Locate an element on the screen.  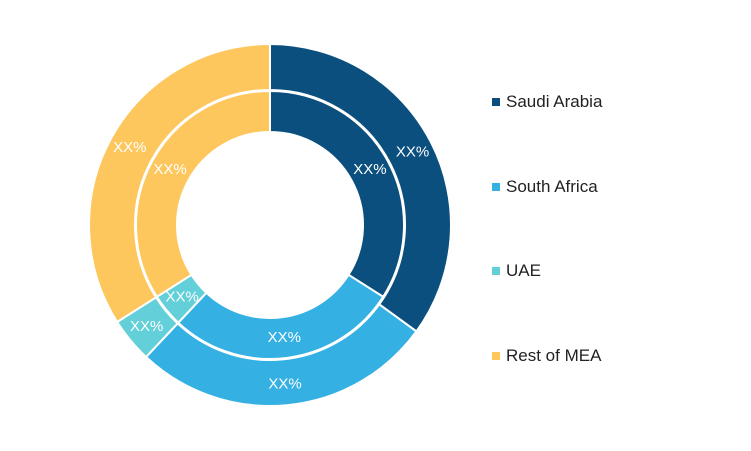
outer-label-rest-of-mea: XX% is located at coordinates (129, 147).